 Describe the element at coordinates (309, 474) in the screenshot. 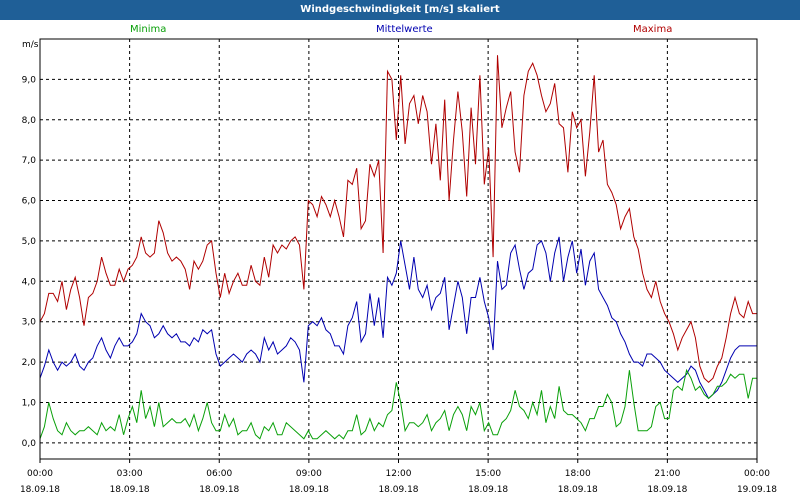

I see `x-tick-time: 09:00` at that location.